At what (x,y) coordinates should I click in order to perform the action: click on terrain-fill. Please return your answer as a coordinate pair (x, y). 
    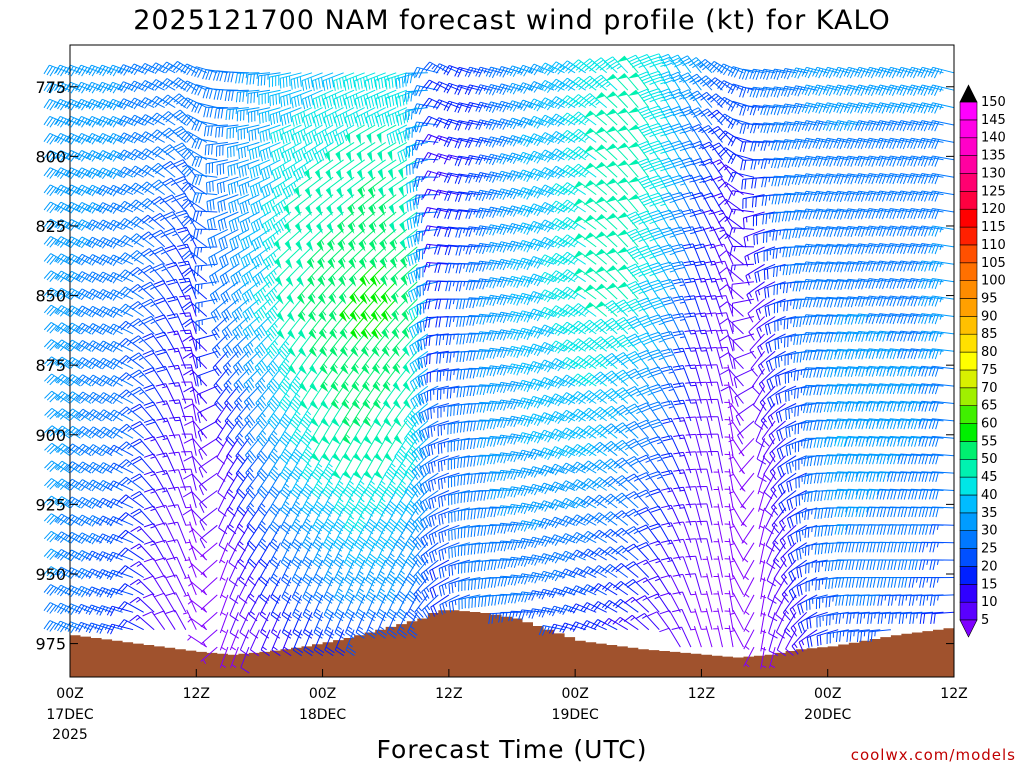
    Looking at the image, I should click on (512, 643).